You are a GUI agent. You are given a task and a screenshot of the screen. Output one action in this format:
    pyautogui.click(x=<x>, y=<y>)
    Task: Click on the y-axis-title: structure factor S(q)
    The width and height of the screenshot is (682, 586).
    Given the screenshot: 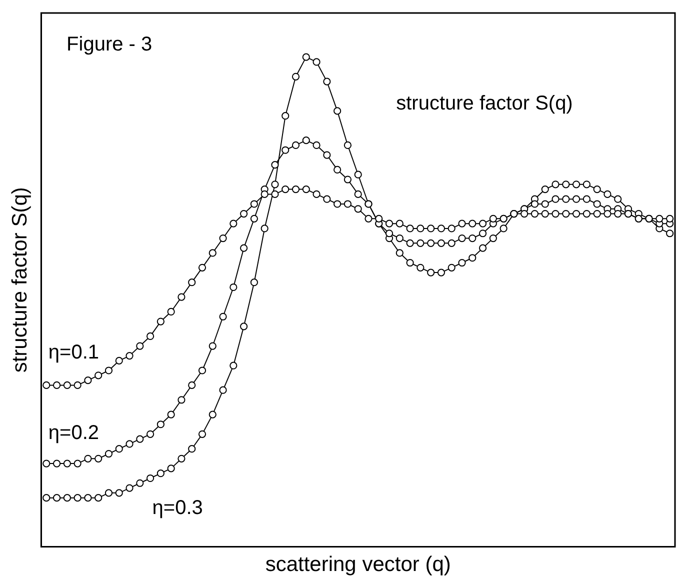 What is the action you would take?
    pyautogui.click(x=20, y=280)
    